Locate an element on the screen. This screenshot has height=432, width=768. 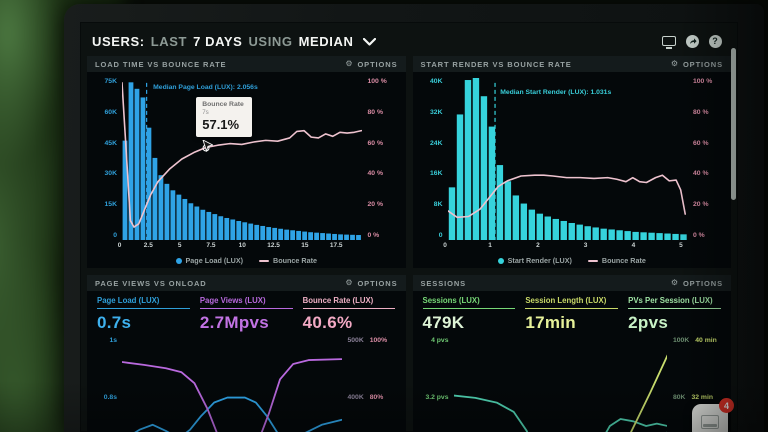
metric-page-load: Page Load (LUX) 0.7s is located at coordinates (143, 314).